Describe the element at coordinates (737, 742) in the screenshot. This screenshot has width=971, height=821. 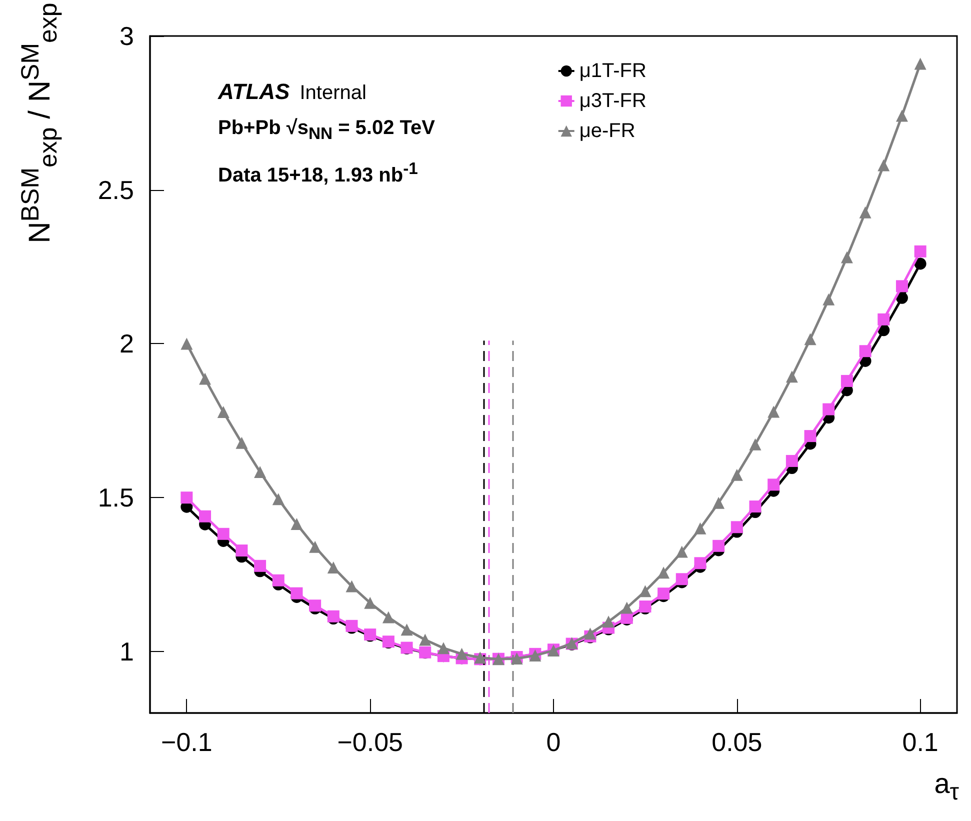
I see `x-tick-label: 0.05` at that location.